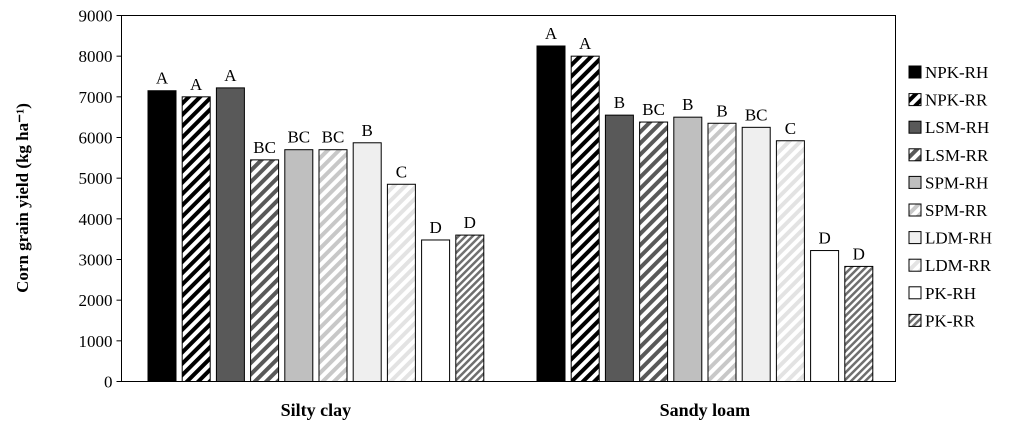 The width and height of the screenshot is (1017, 427). Describe the element at coordinates (915, 210) in the screenshot. I see `legend-swatch-spm-rr` at that location.